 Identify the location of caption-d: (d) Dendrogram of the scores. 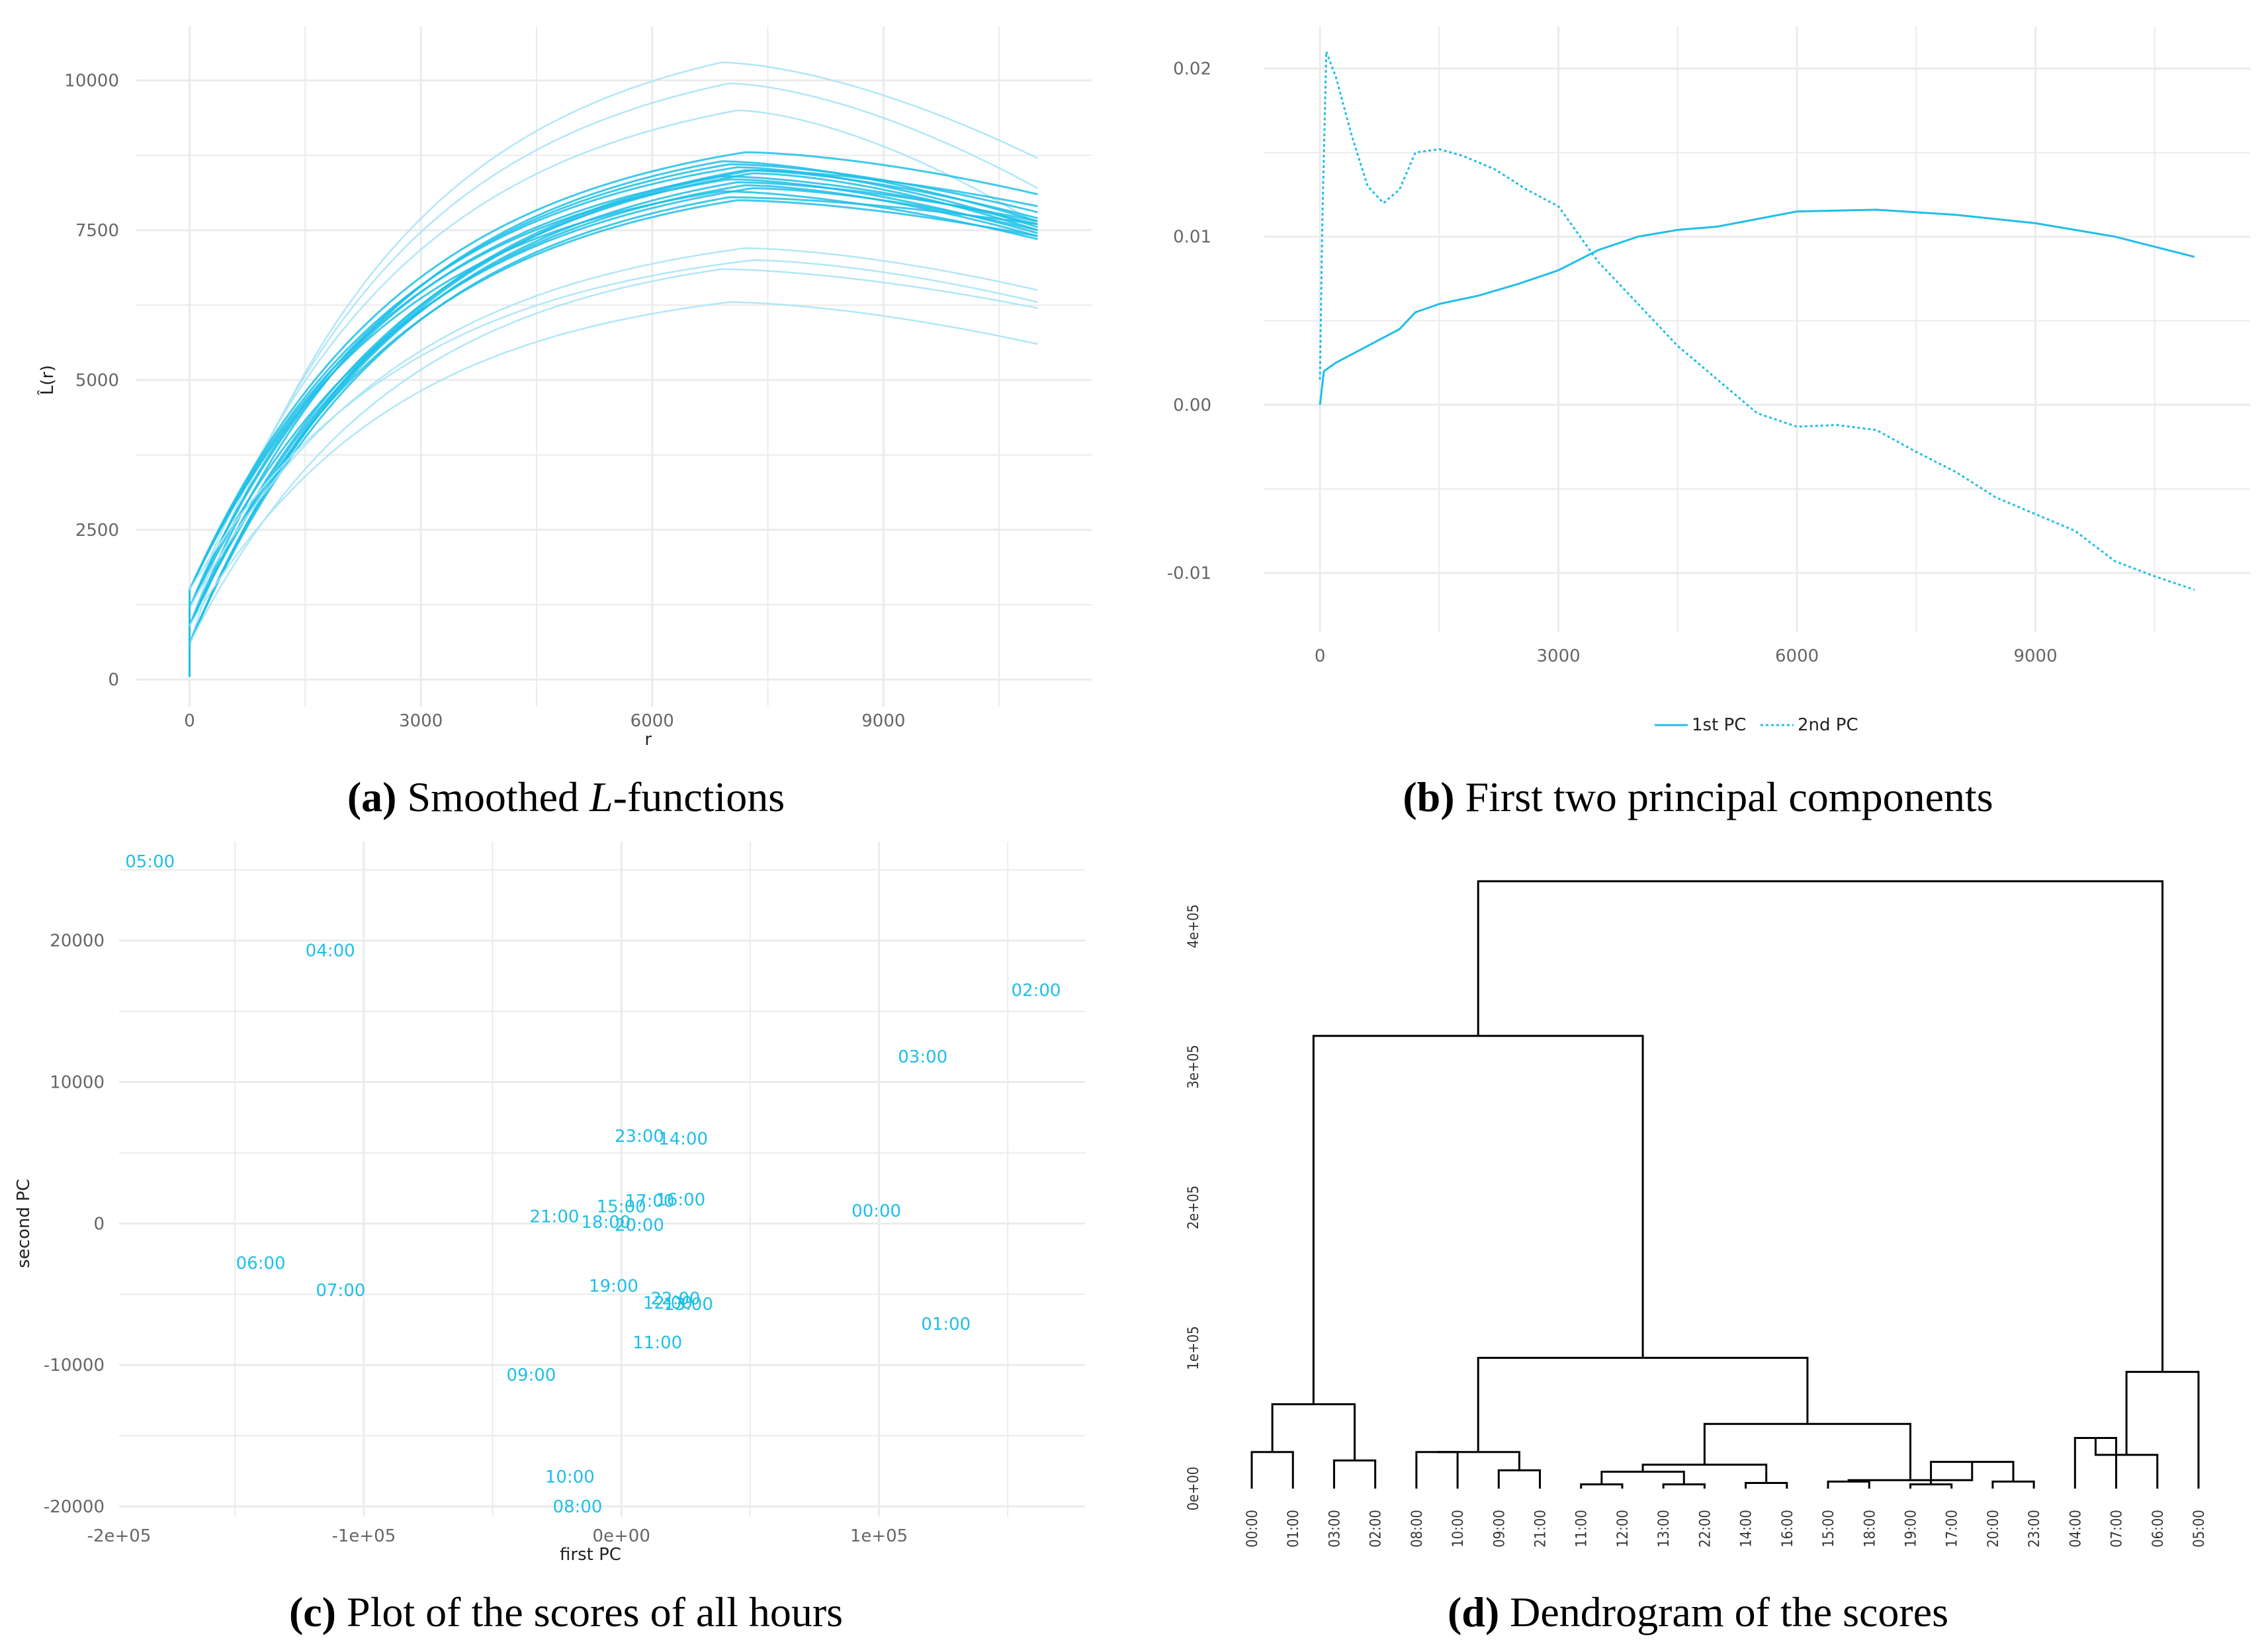
(1698, 1612).